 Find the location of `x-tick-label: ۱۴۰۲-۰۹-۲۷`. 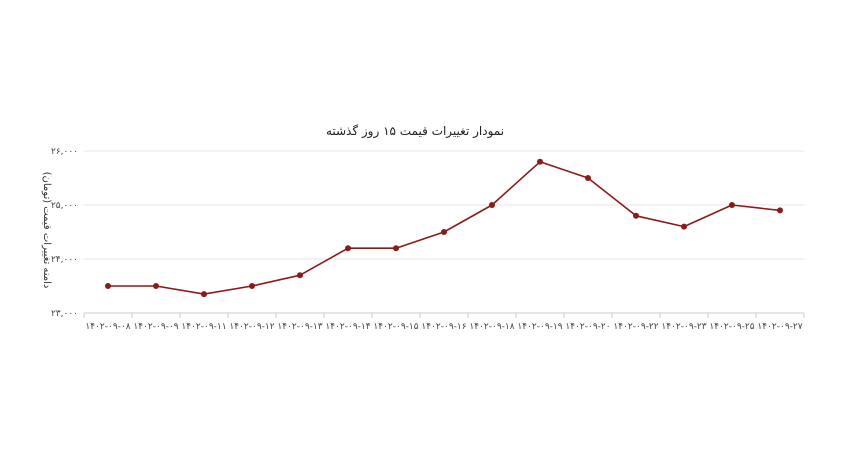

x-tick-label: ۱۴۰۲-۰۹-۲۷ is located at coordinates (779, 327).